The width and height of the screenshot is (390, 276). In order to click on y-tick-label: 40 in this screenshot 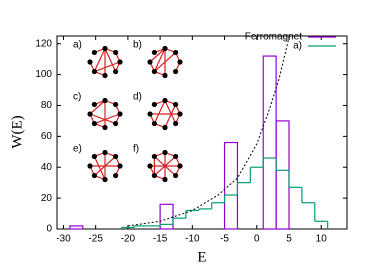, I will do `click(47, 167)`.